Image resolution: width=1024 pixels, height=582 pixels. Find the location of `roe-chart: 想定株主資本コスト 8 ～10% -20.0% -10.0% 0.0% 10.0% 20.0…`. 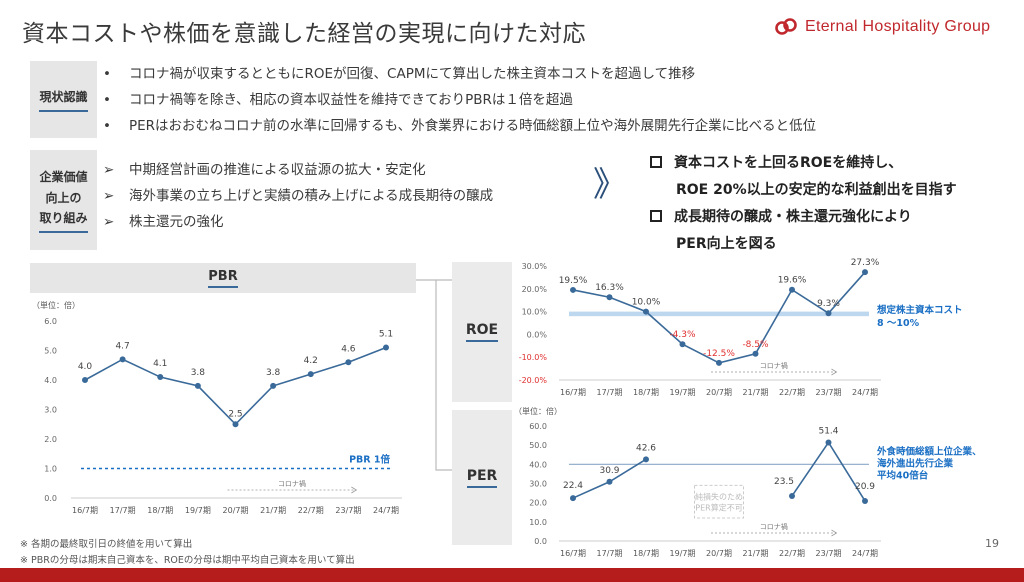

roe-chart: 想定株主資本コスト 8 ～10% -20.0% -10.0% 0.0% 10.0% 20.0… is located at coordinates (741, 327).